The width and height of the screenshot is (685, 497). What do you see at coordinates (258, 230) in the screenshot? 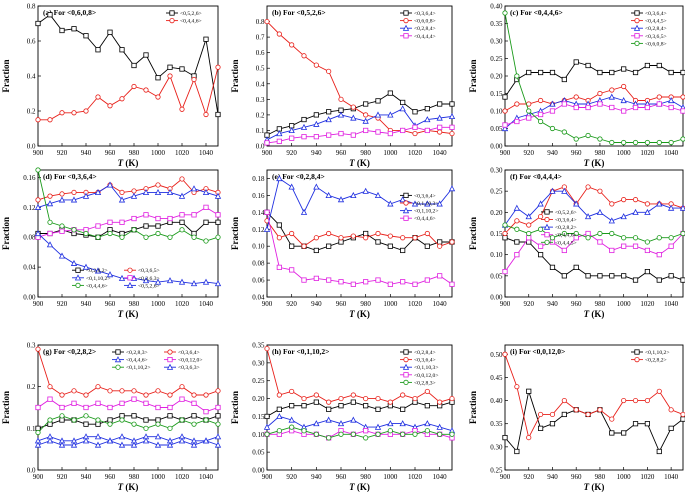
I see `y-tick-label: 0.12` at bounding box center [258, 230].